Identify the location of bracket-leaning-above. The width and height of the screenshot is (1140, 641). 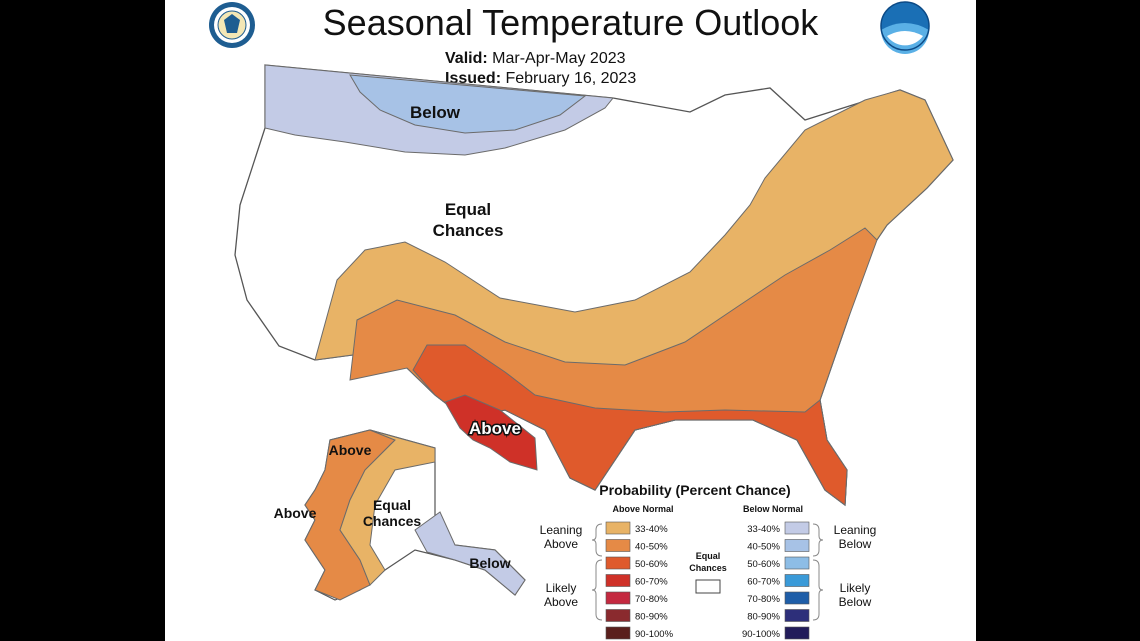
(597, 540).